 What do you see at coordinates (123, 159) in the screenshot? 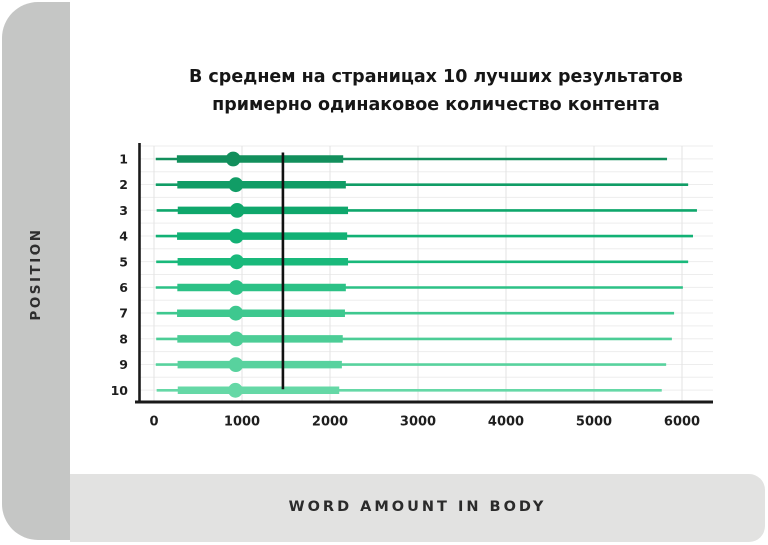
I see `y-tick-label: 1` at bounding box center [123, 159].